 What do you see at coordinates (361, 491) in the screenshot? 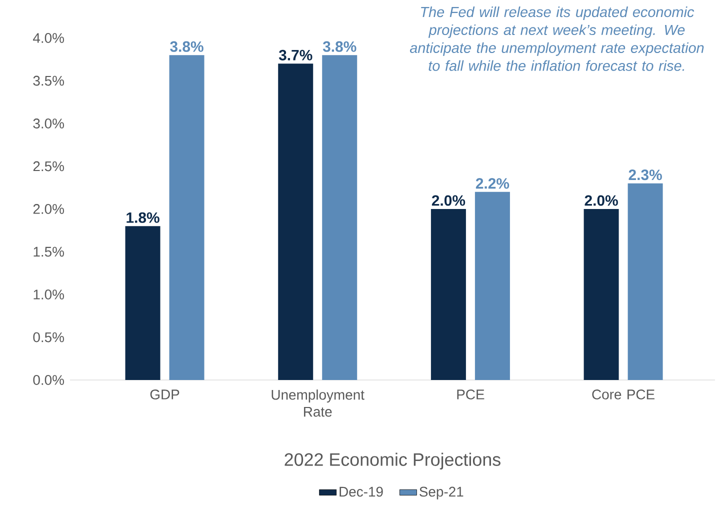
I see `legend-label: Dec-19` at bounding box center [361, 491].